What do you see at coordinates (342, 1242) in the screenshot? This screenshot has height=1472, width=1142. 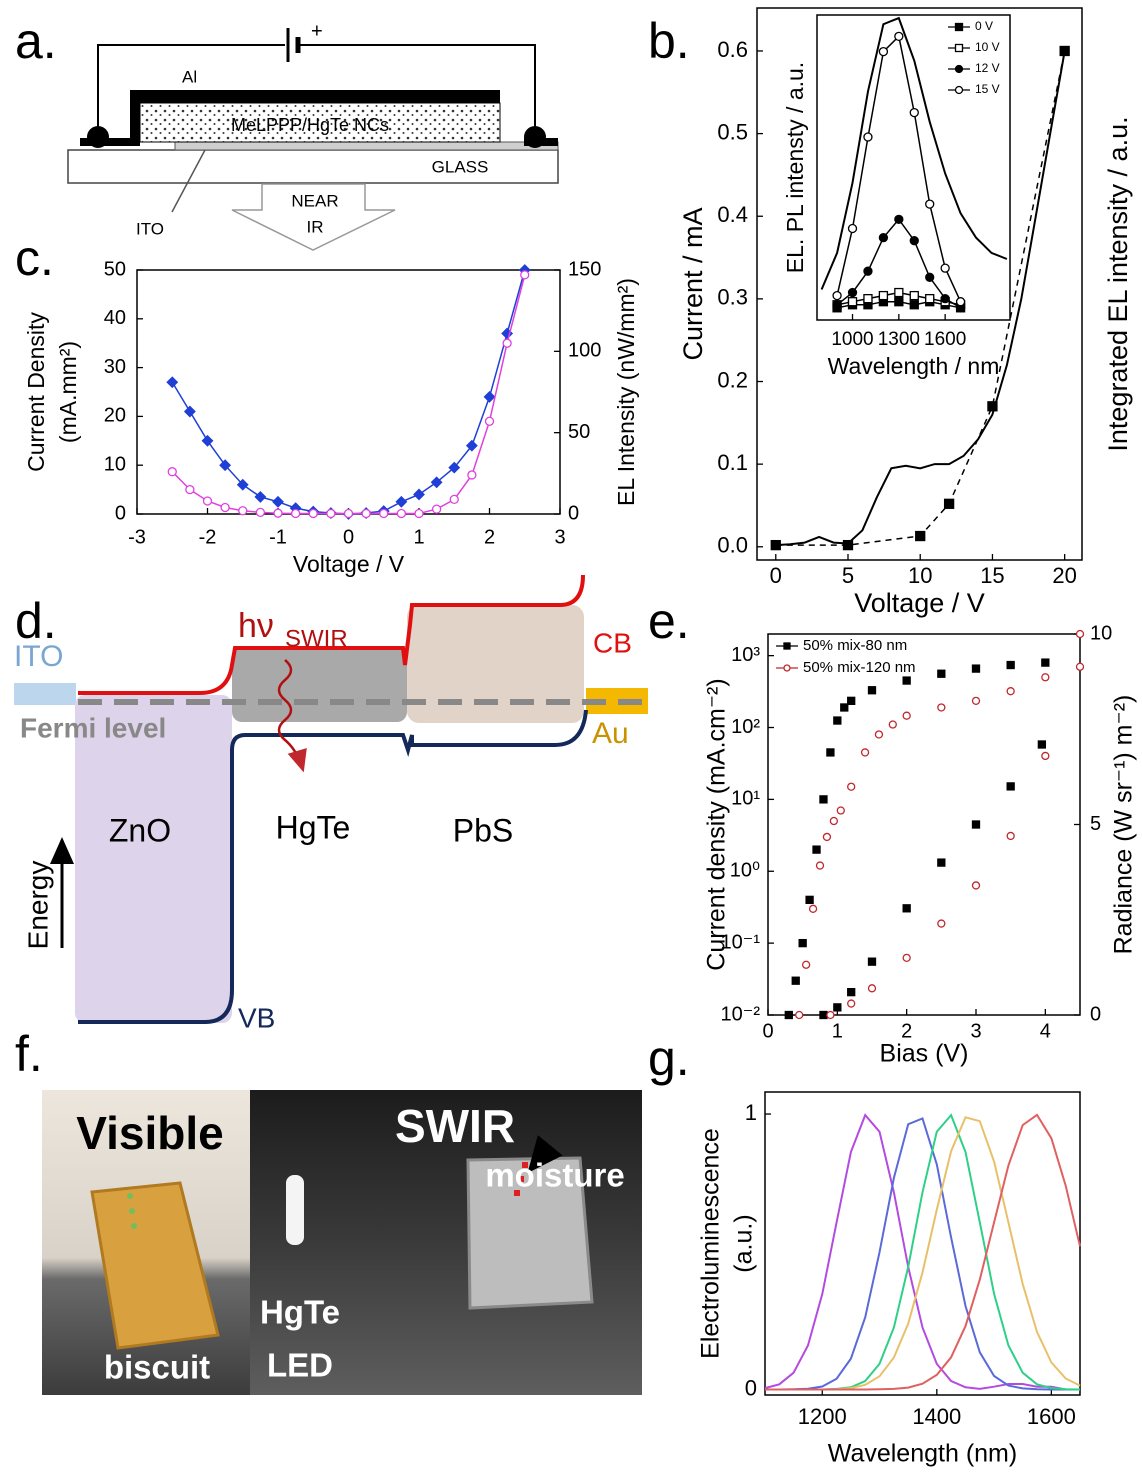 I see `photo: Visible SWIR moisture biscuit HgTe LED` at bounding box center [342, 1242].